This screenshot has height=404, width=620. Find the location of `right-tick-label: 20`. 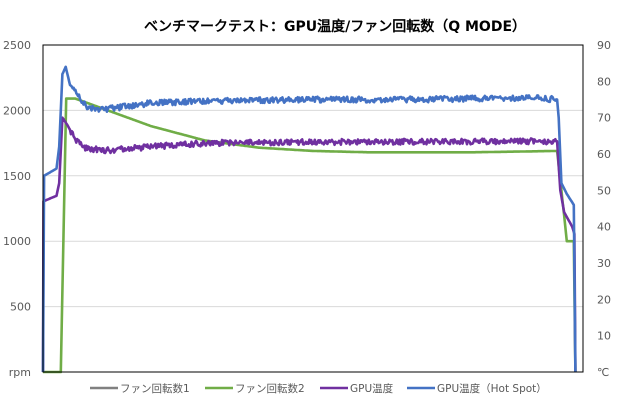

right-tick-label: 20 is located at coordinates (604, 299).